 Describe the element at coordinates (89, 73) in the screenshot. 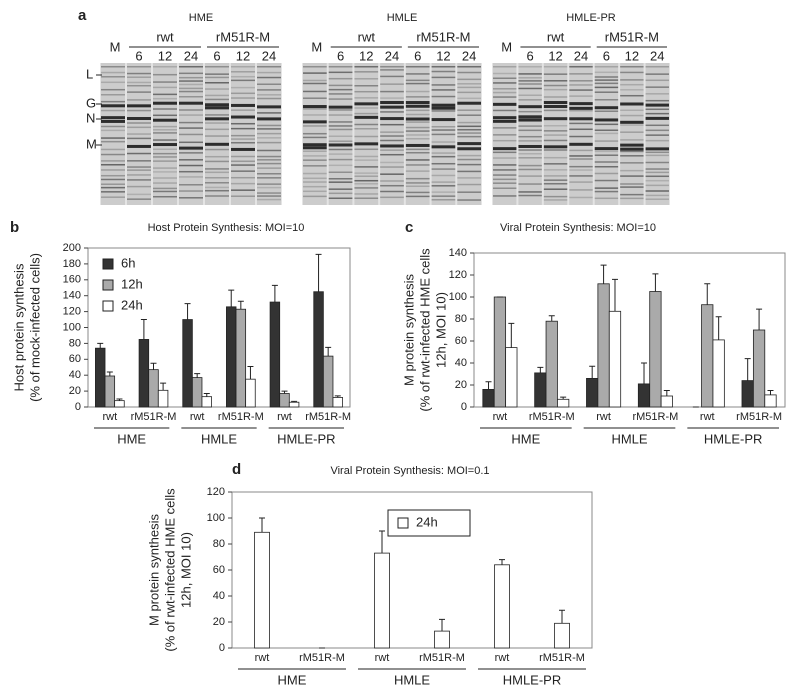

I see `gel-marker-label: L` at that location.